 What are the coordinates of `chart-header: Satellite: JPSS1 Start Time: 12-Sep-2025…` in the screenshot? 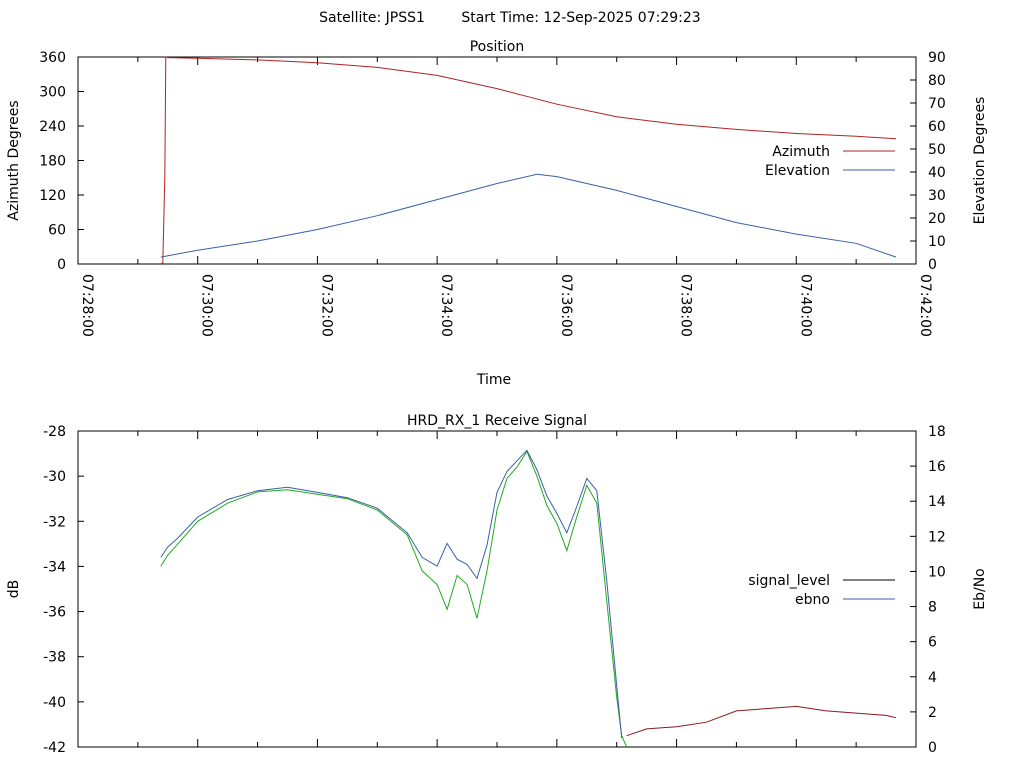 It's located at (510, 18).